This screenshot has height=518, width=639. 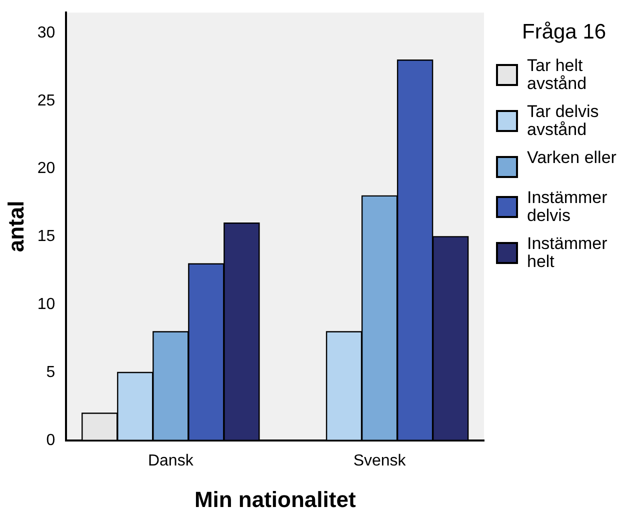 I want to click on y-tick-label: 25, so click(x=46, y=101).